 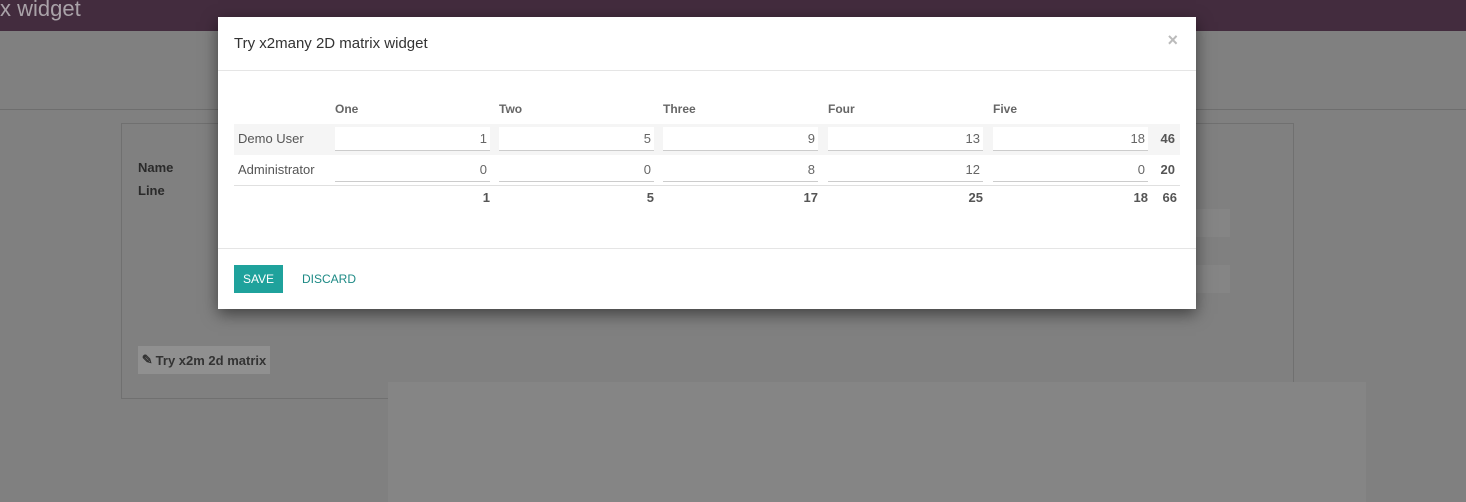 What do you see at coordinates (331, 43) in the screenshot?
I see `dialog-title: Try x2many 2D matrix widget` at bounding box center [331, 43].